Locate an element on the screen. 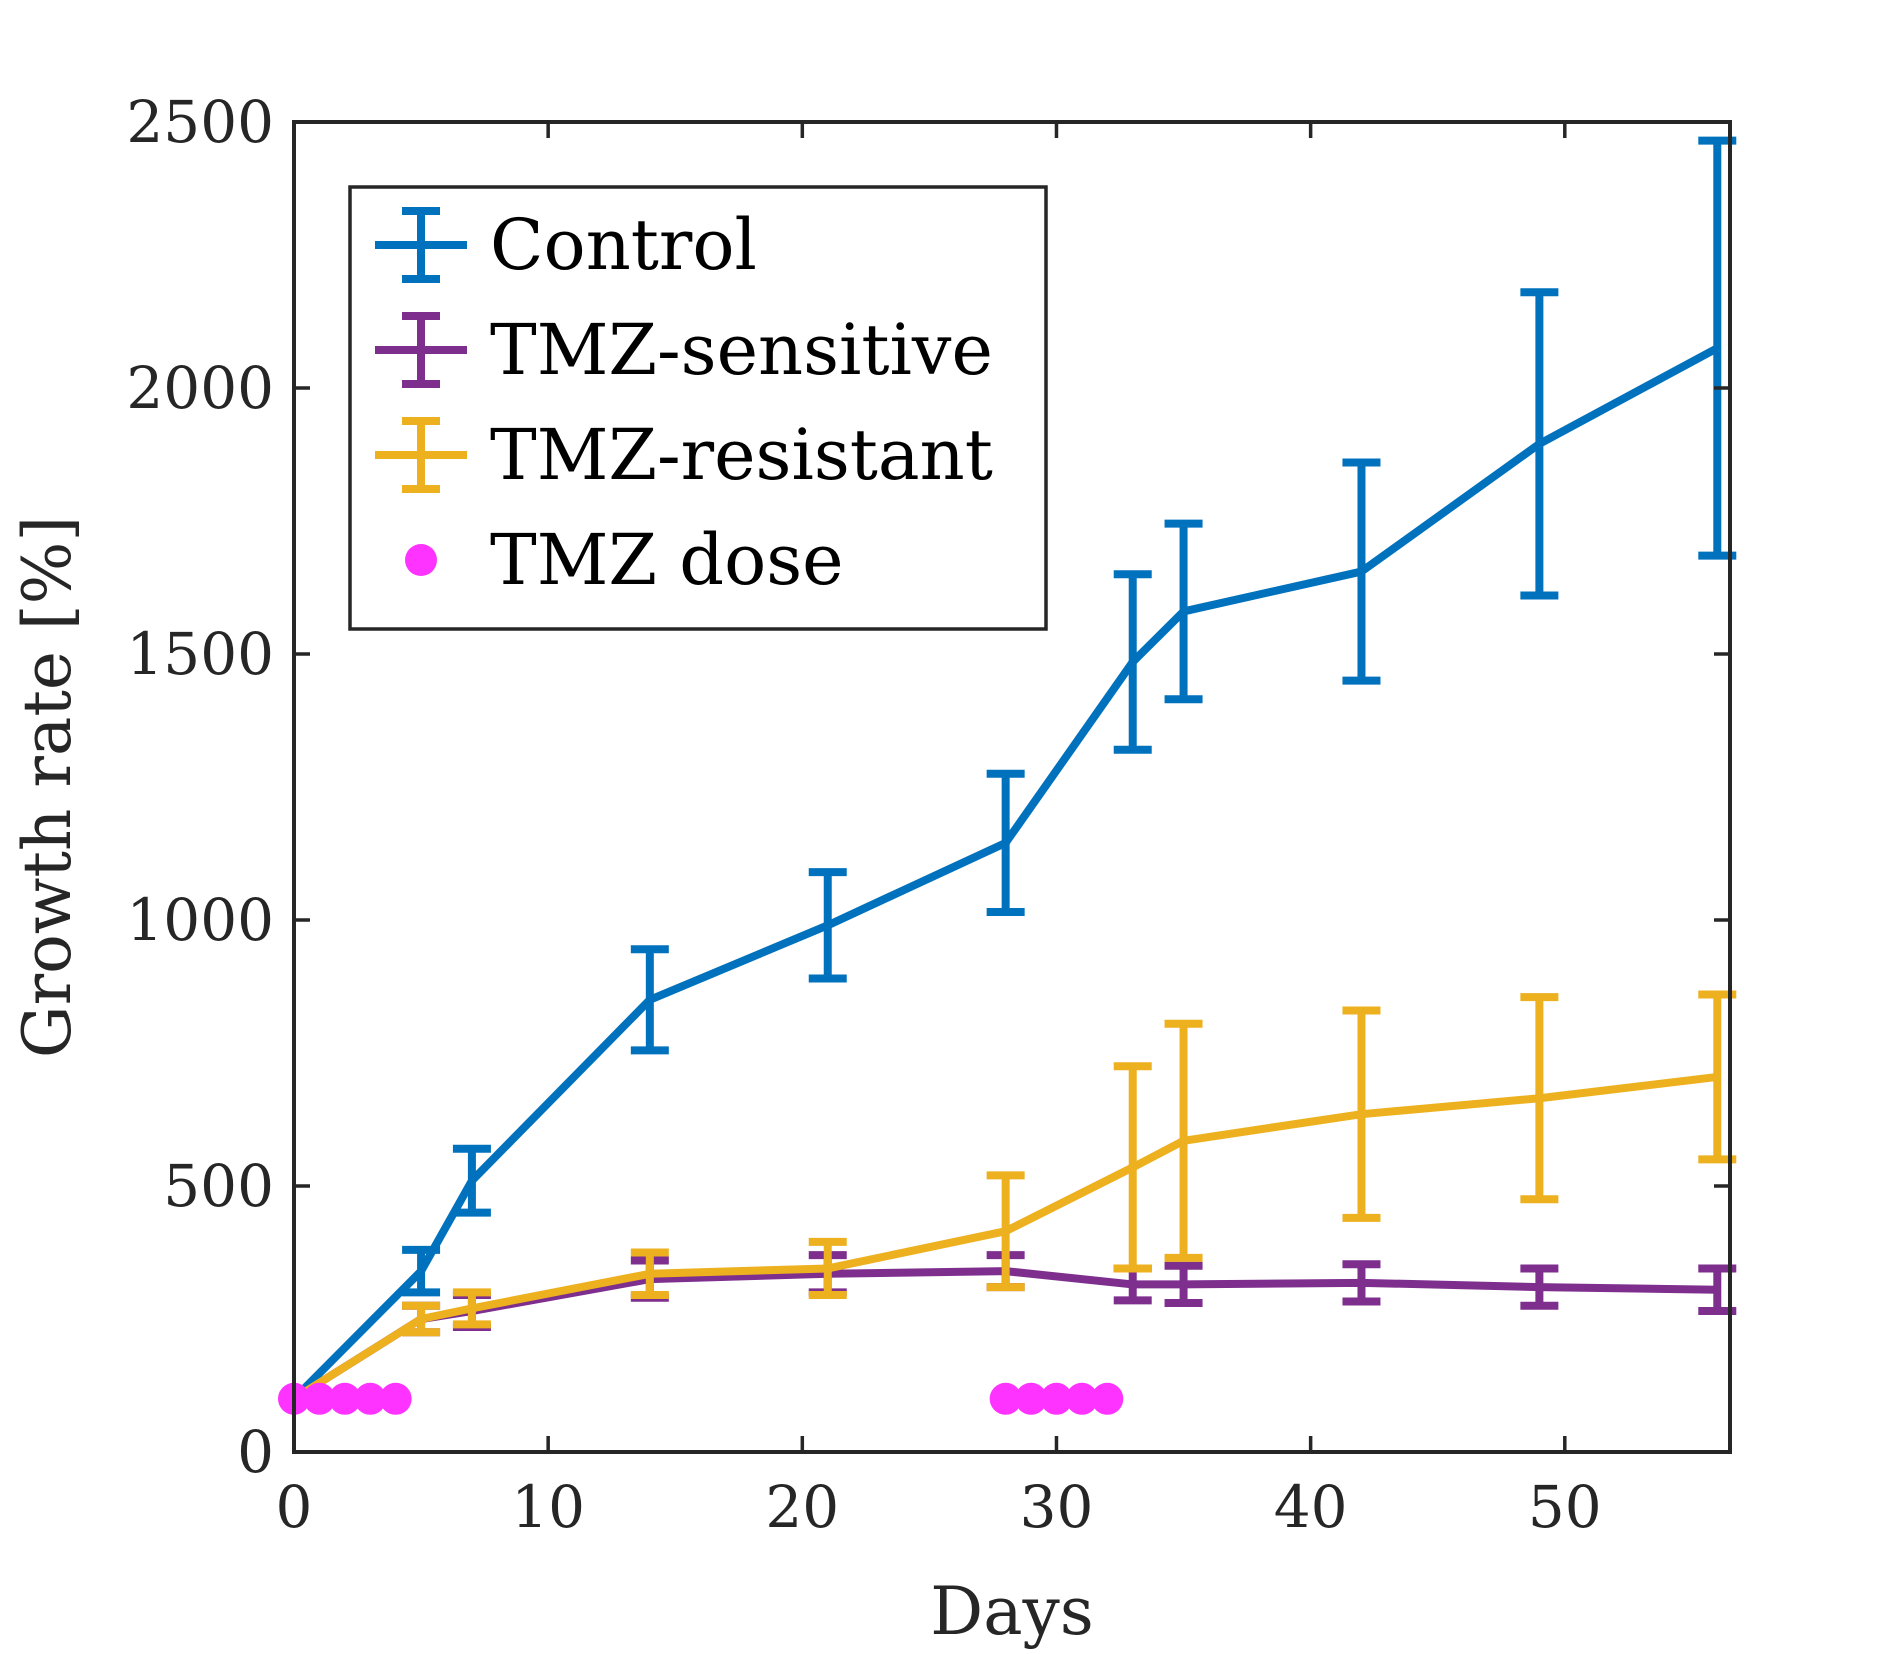  legend-box is located at coordinates (698, 408).